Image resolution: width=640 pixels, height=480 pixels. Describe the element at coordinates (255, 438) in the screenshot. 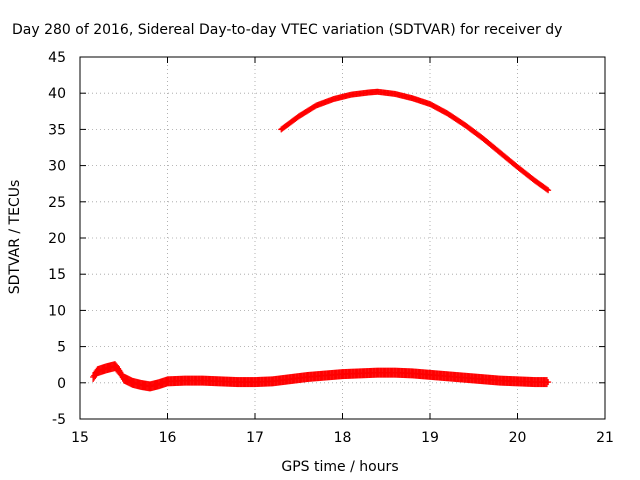

I see `x-tick-label: 17` at that location.